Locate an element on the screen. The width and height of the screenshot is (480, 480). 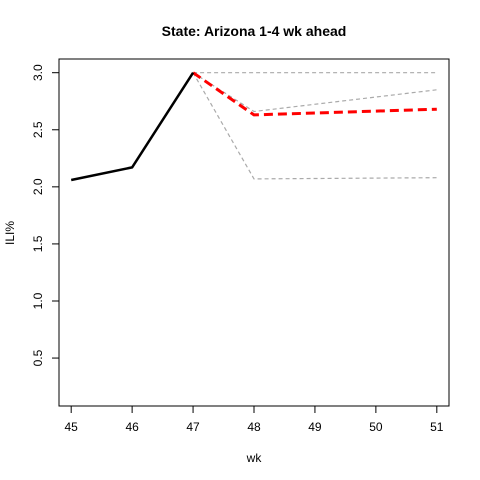
y-tick-label: 1.5 is located at coordinates (38, 243).